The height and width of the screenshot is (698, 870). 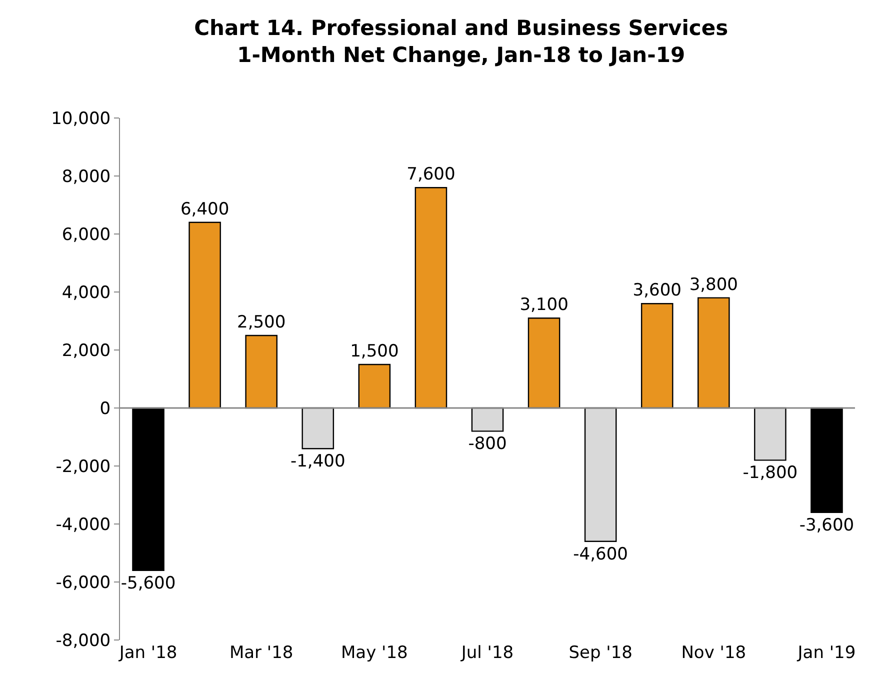 What do you see at coordinates (487, 444) in the screenshot?
I see `data-label: -800` at bounding box center [487, 444].